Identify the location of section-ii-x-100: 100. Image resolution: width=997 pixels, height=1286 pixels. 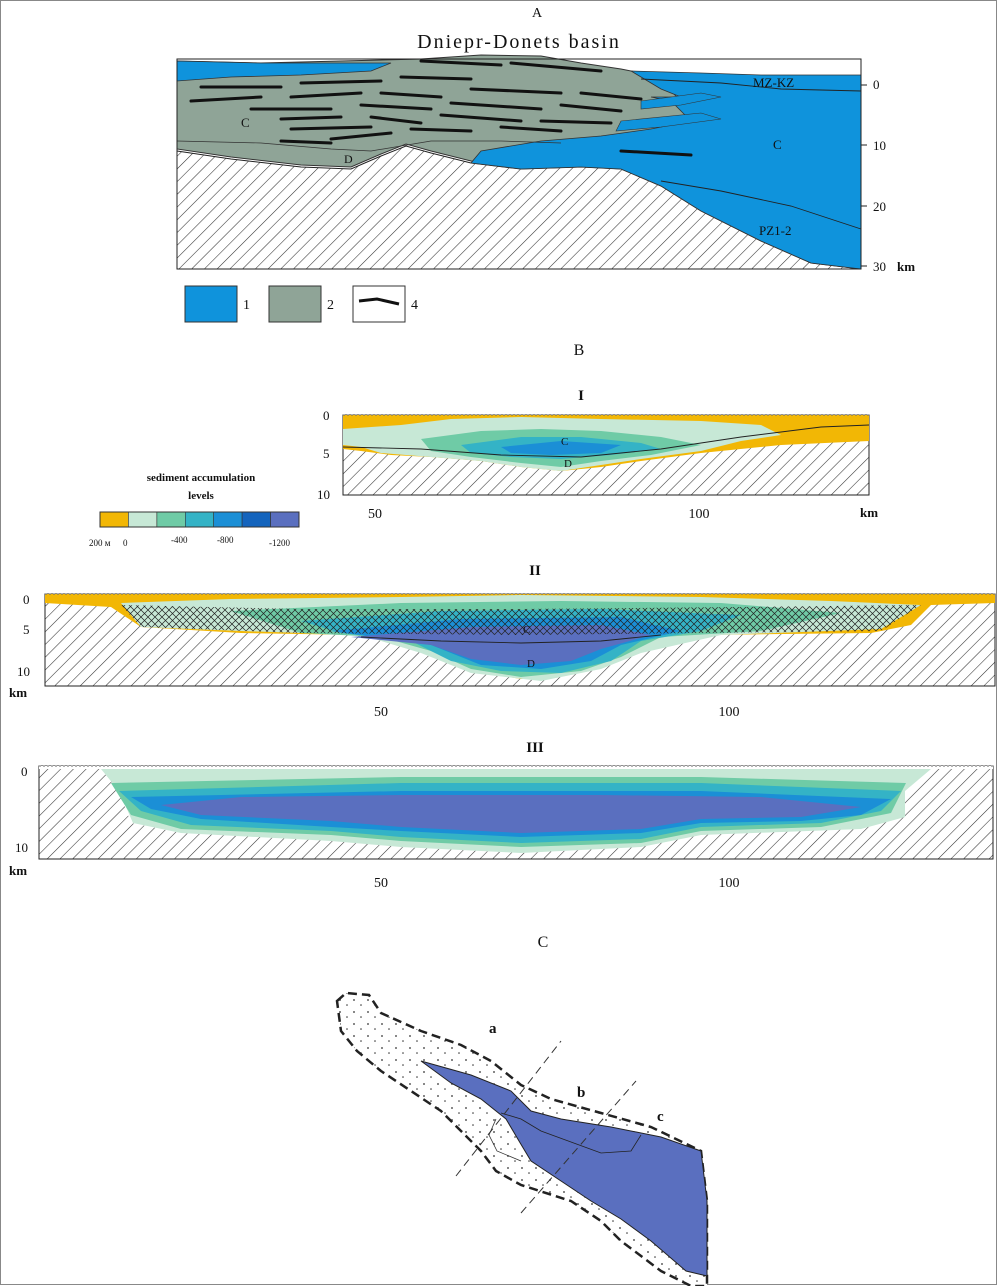
(729, 712).